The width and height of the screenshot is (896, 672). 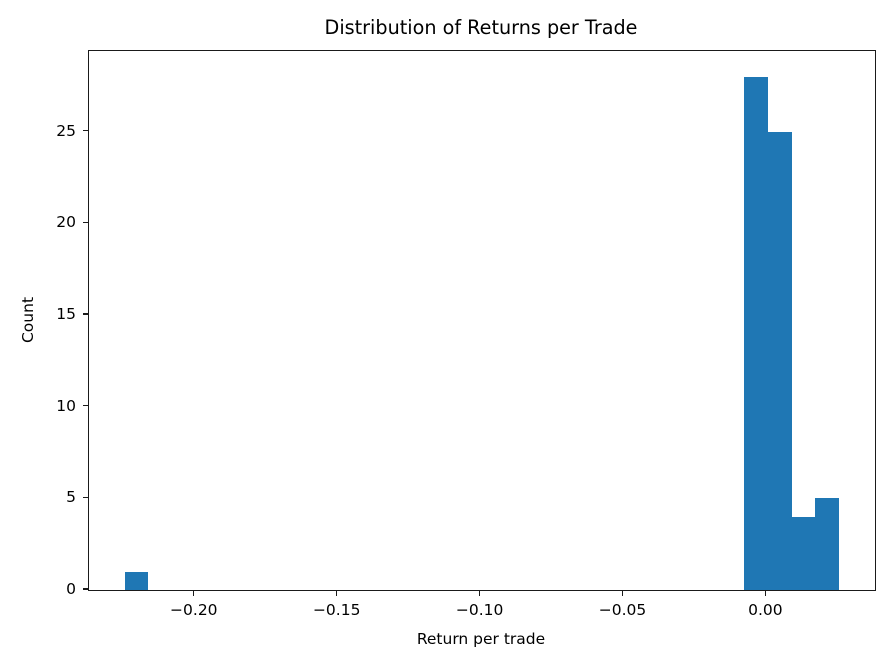 What do you see at coordinates (71, 589) in the screenshot?
I see `y-tick-label: 0` at bounding box center [71, 589].